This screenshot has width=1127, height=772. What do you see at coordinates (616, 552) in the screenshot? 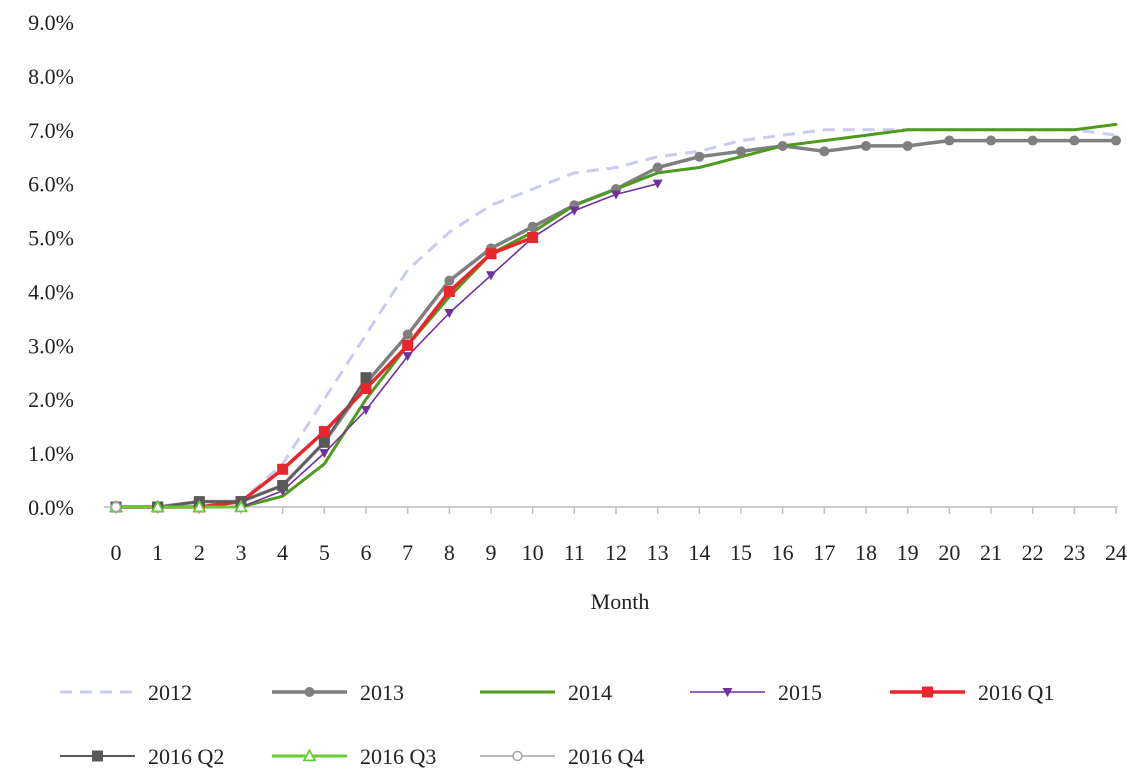
I see `x-tick-label: 12` at bounding box center [616, 552].